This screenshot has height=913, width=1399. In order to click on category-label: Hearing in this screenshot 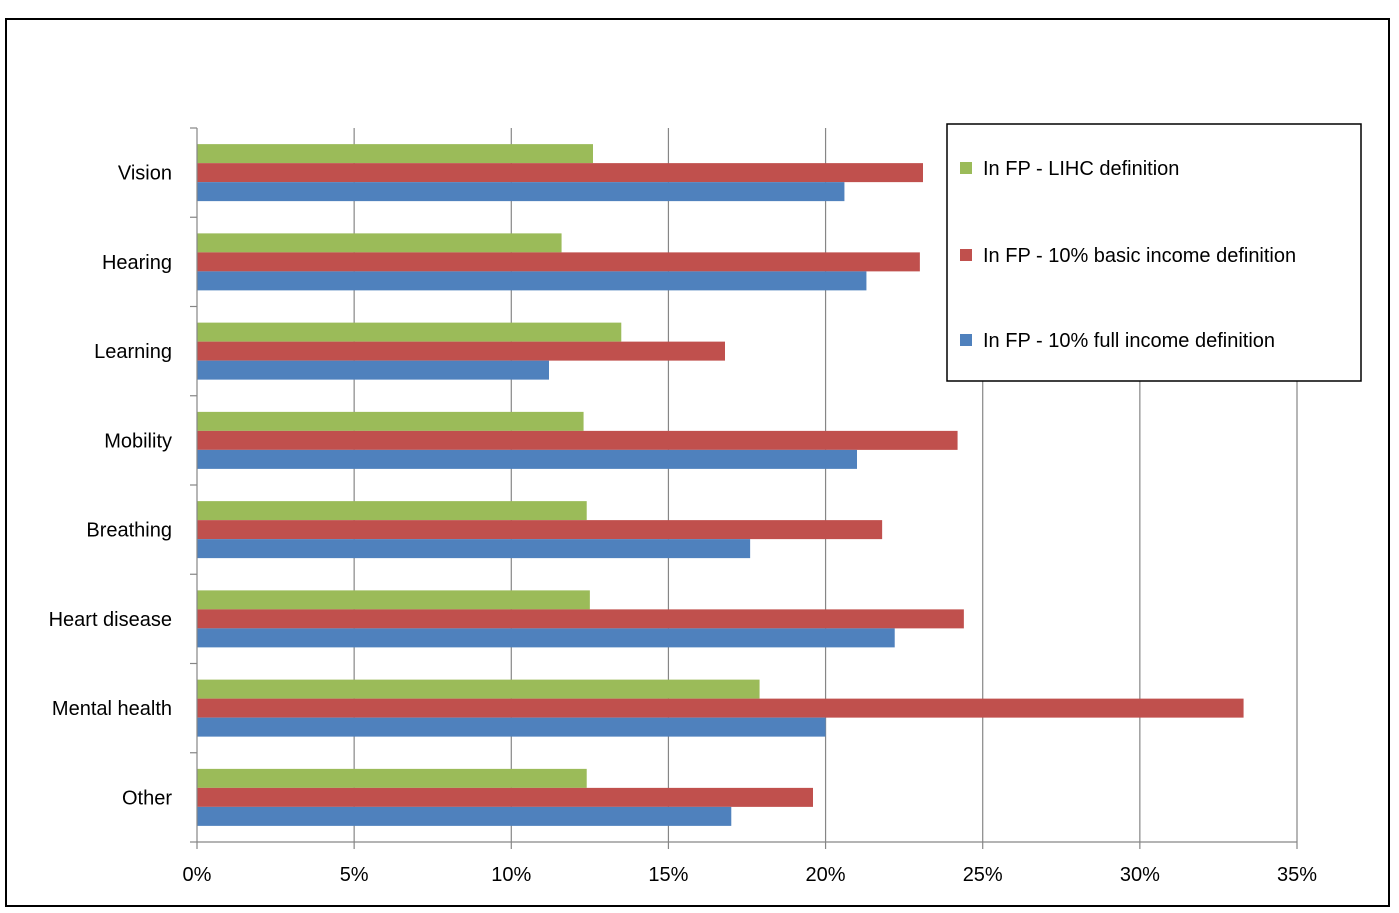, I will do `click(137, 263)`.